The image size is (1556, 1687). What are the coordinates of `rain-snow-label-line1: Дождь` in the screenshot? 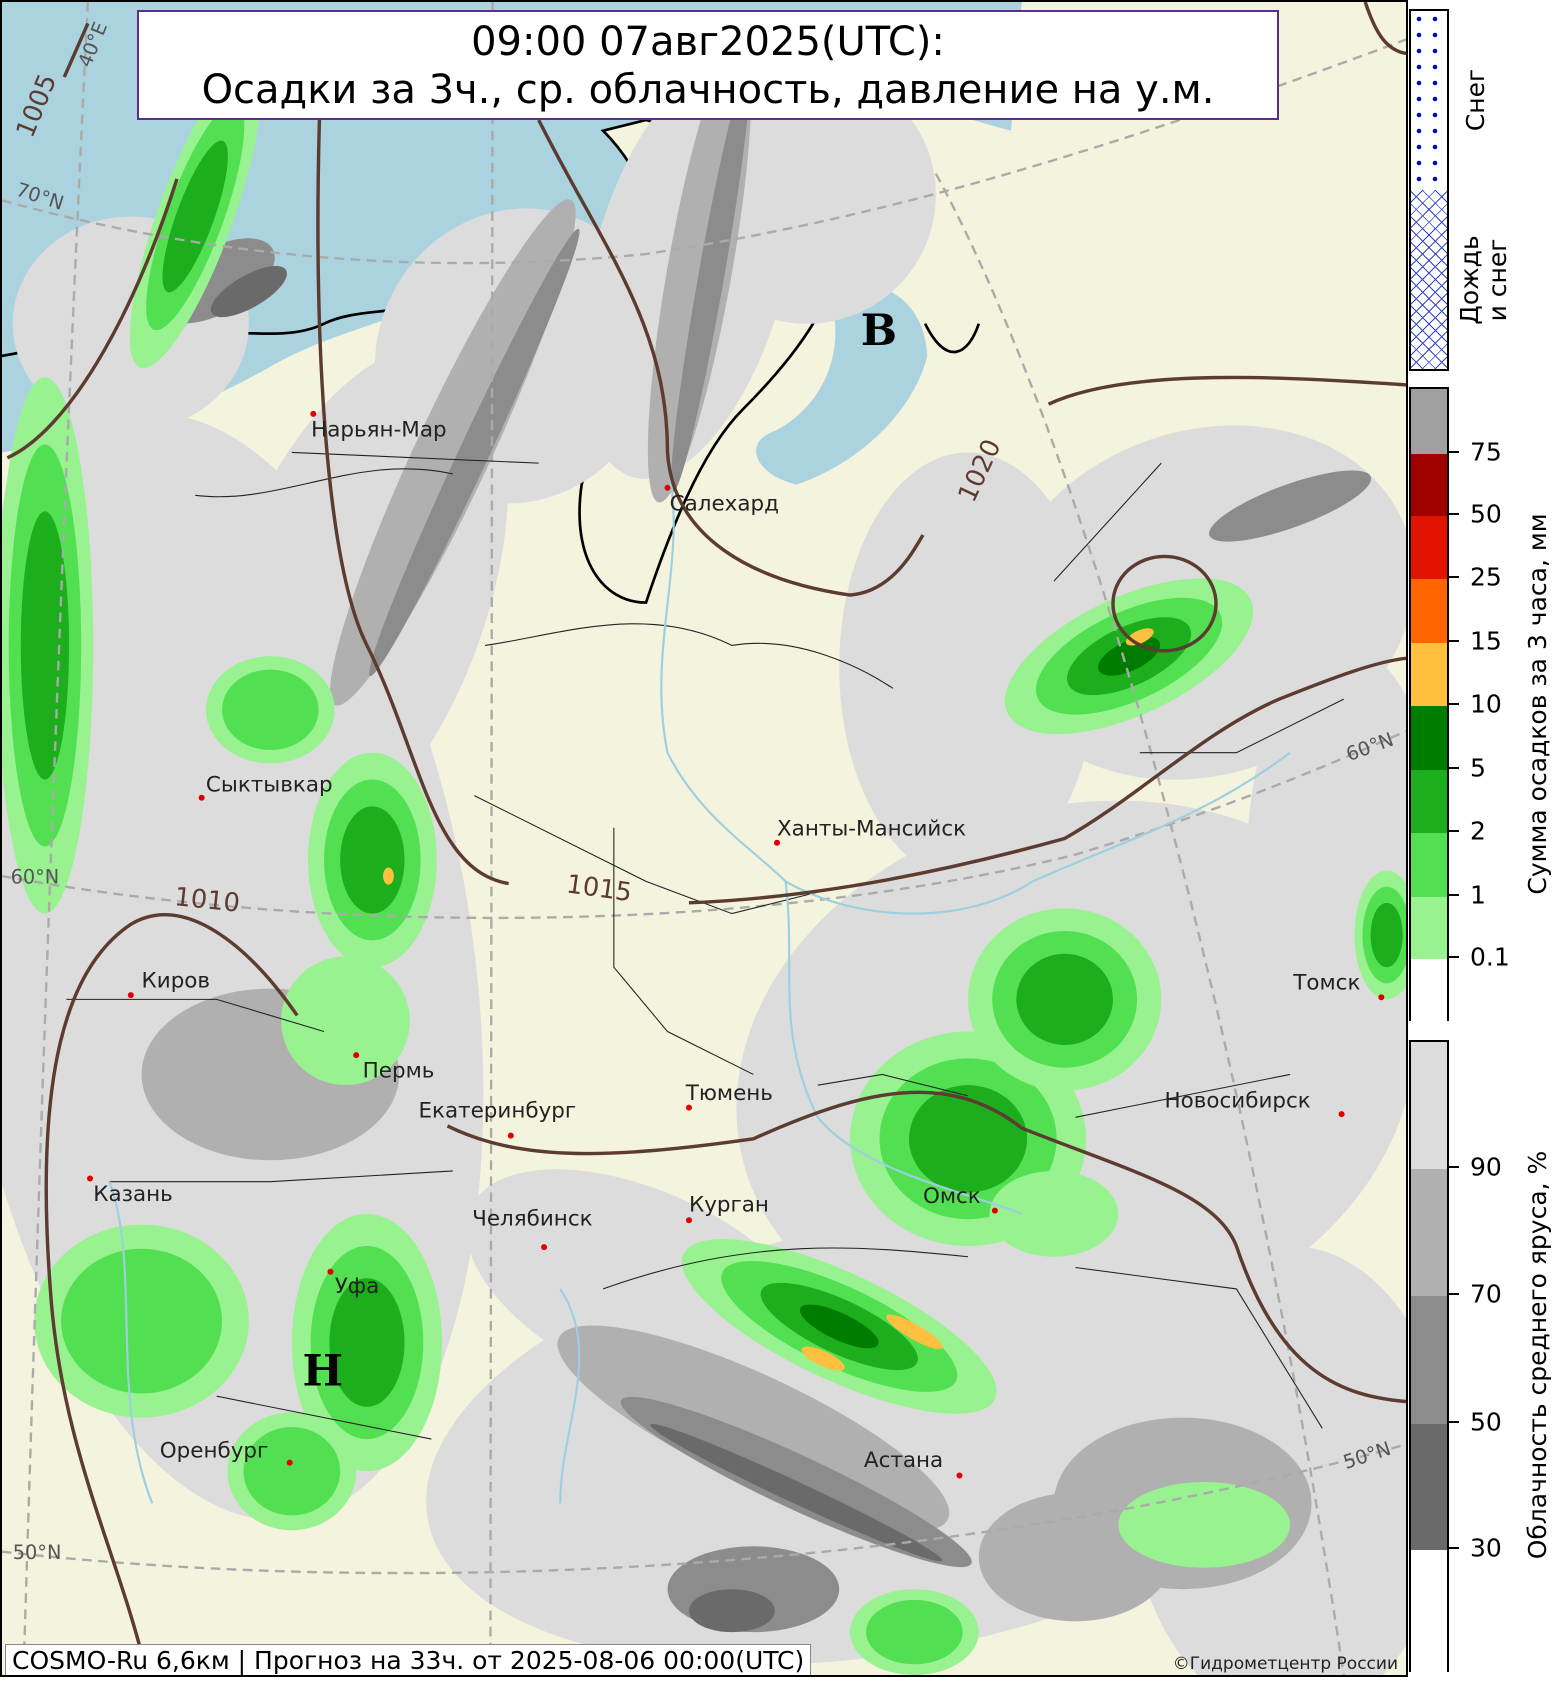 It's located at (1469, 280).